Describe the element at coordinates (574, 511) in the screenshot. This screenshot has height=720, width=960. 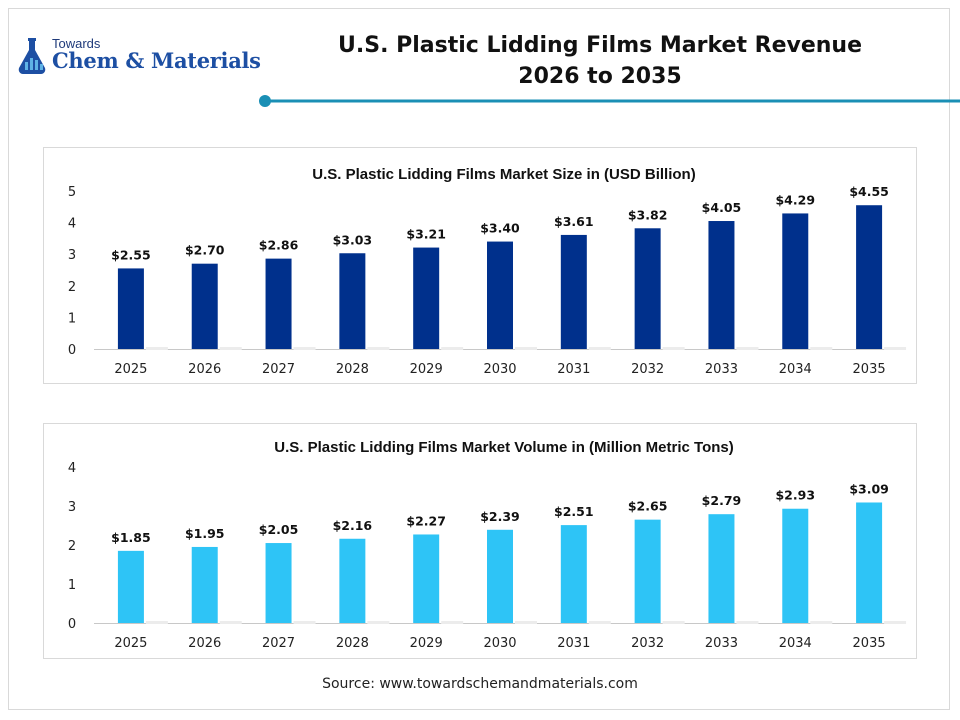
I see `data-label: $2.51` at that location.